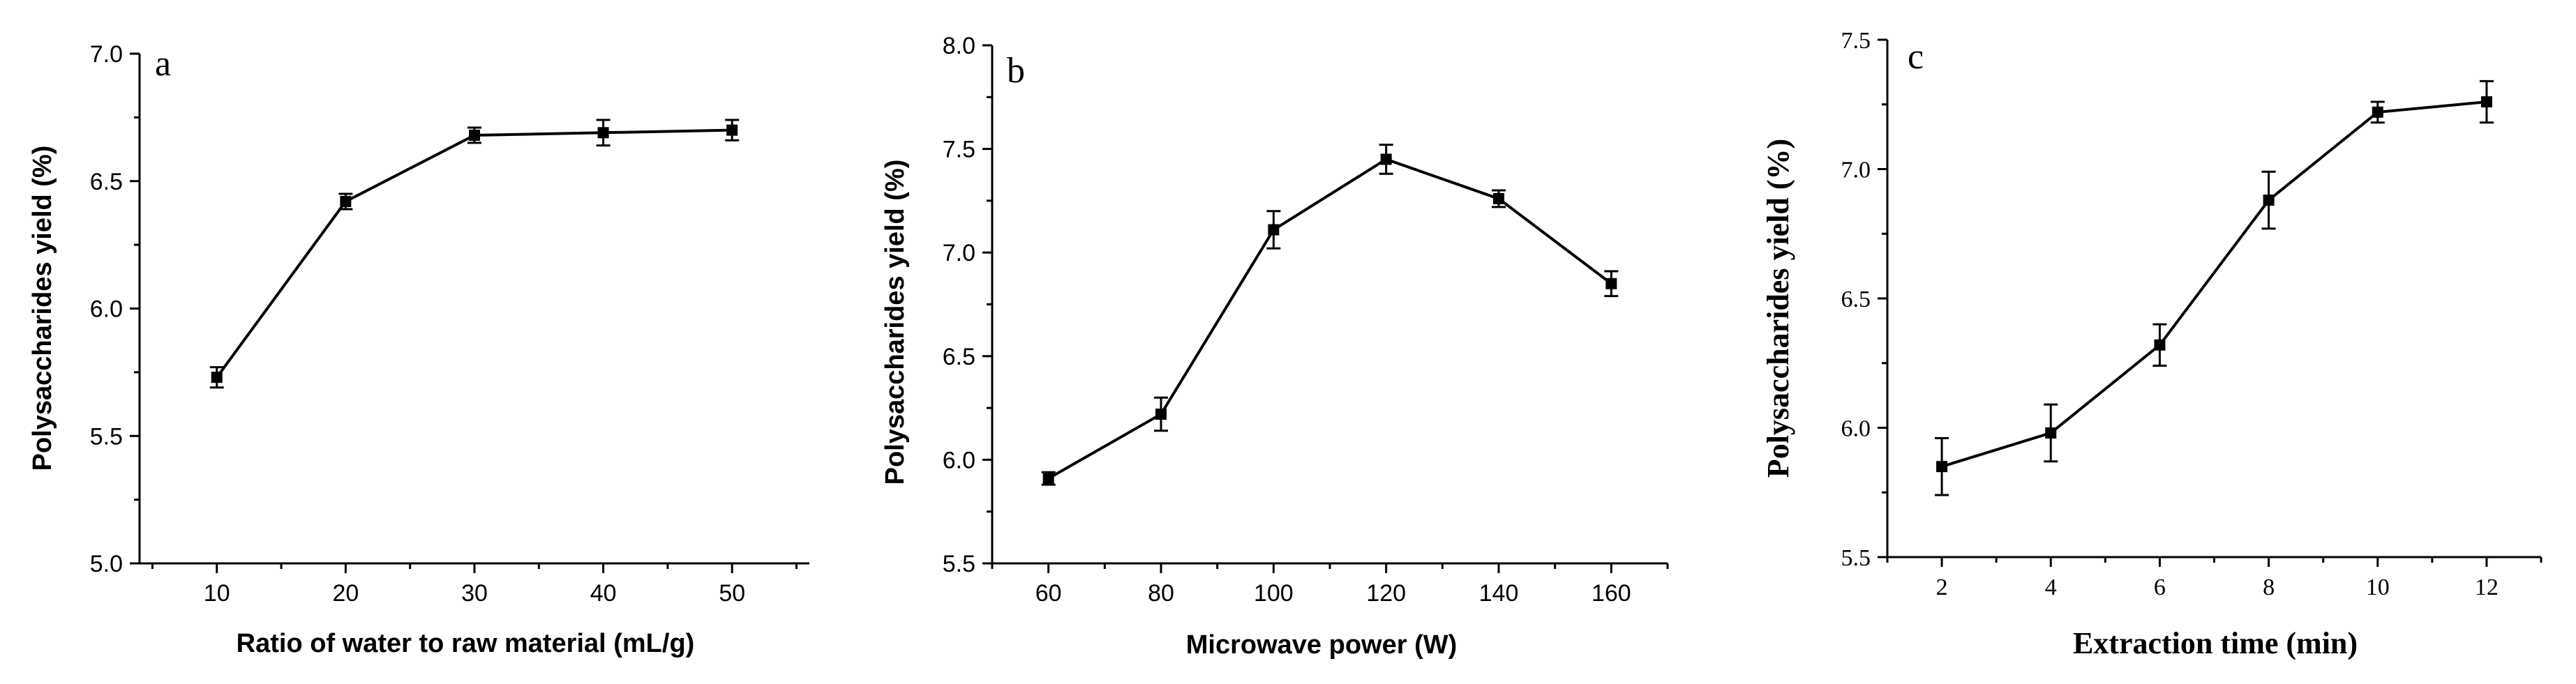 The image size is (2576, 684). I want to click on panel-b-letter: b, so click(1016, 71).